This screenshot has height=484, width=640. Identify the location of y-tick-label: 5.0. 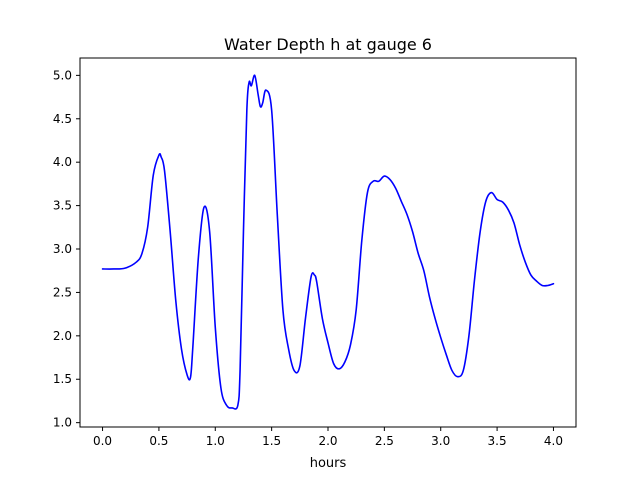
(62, 75).